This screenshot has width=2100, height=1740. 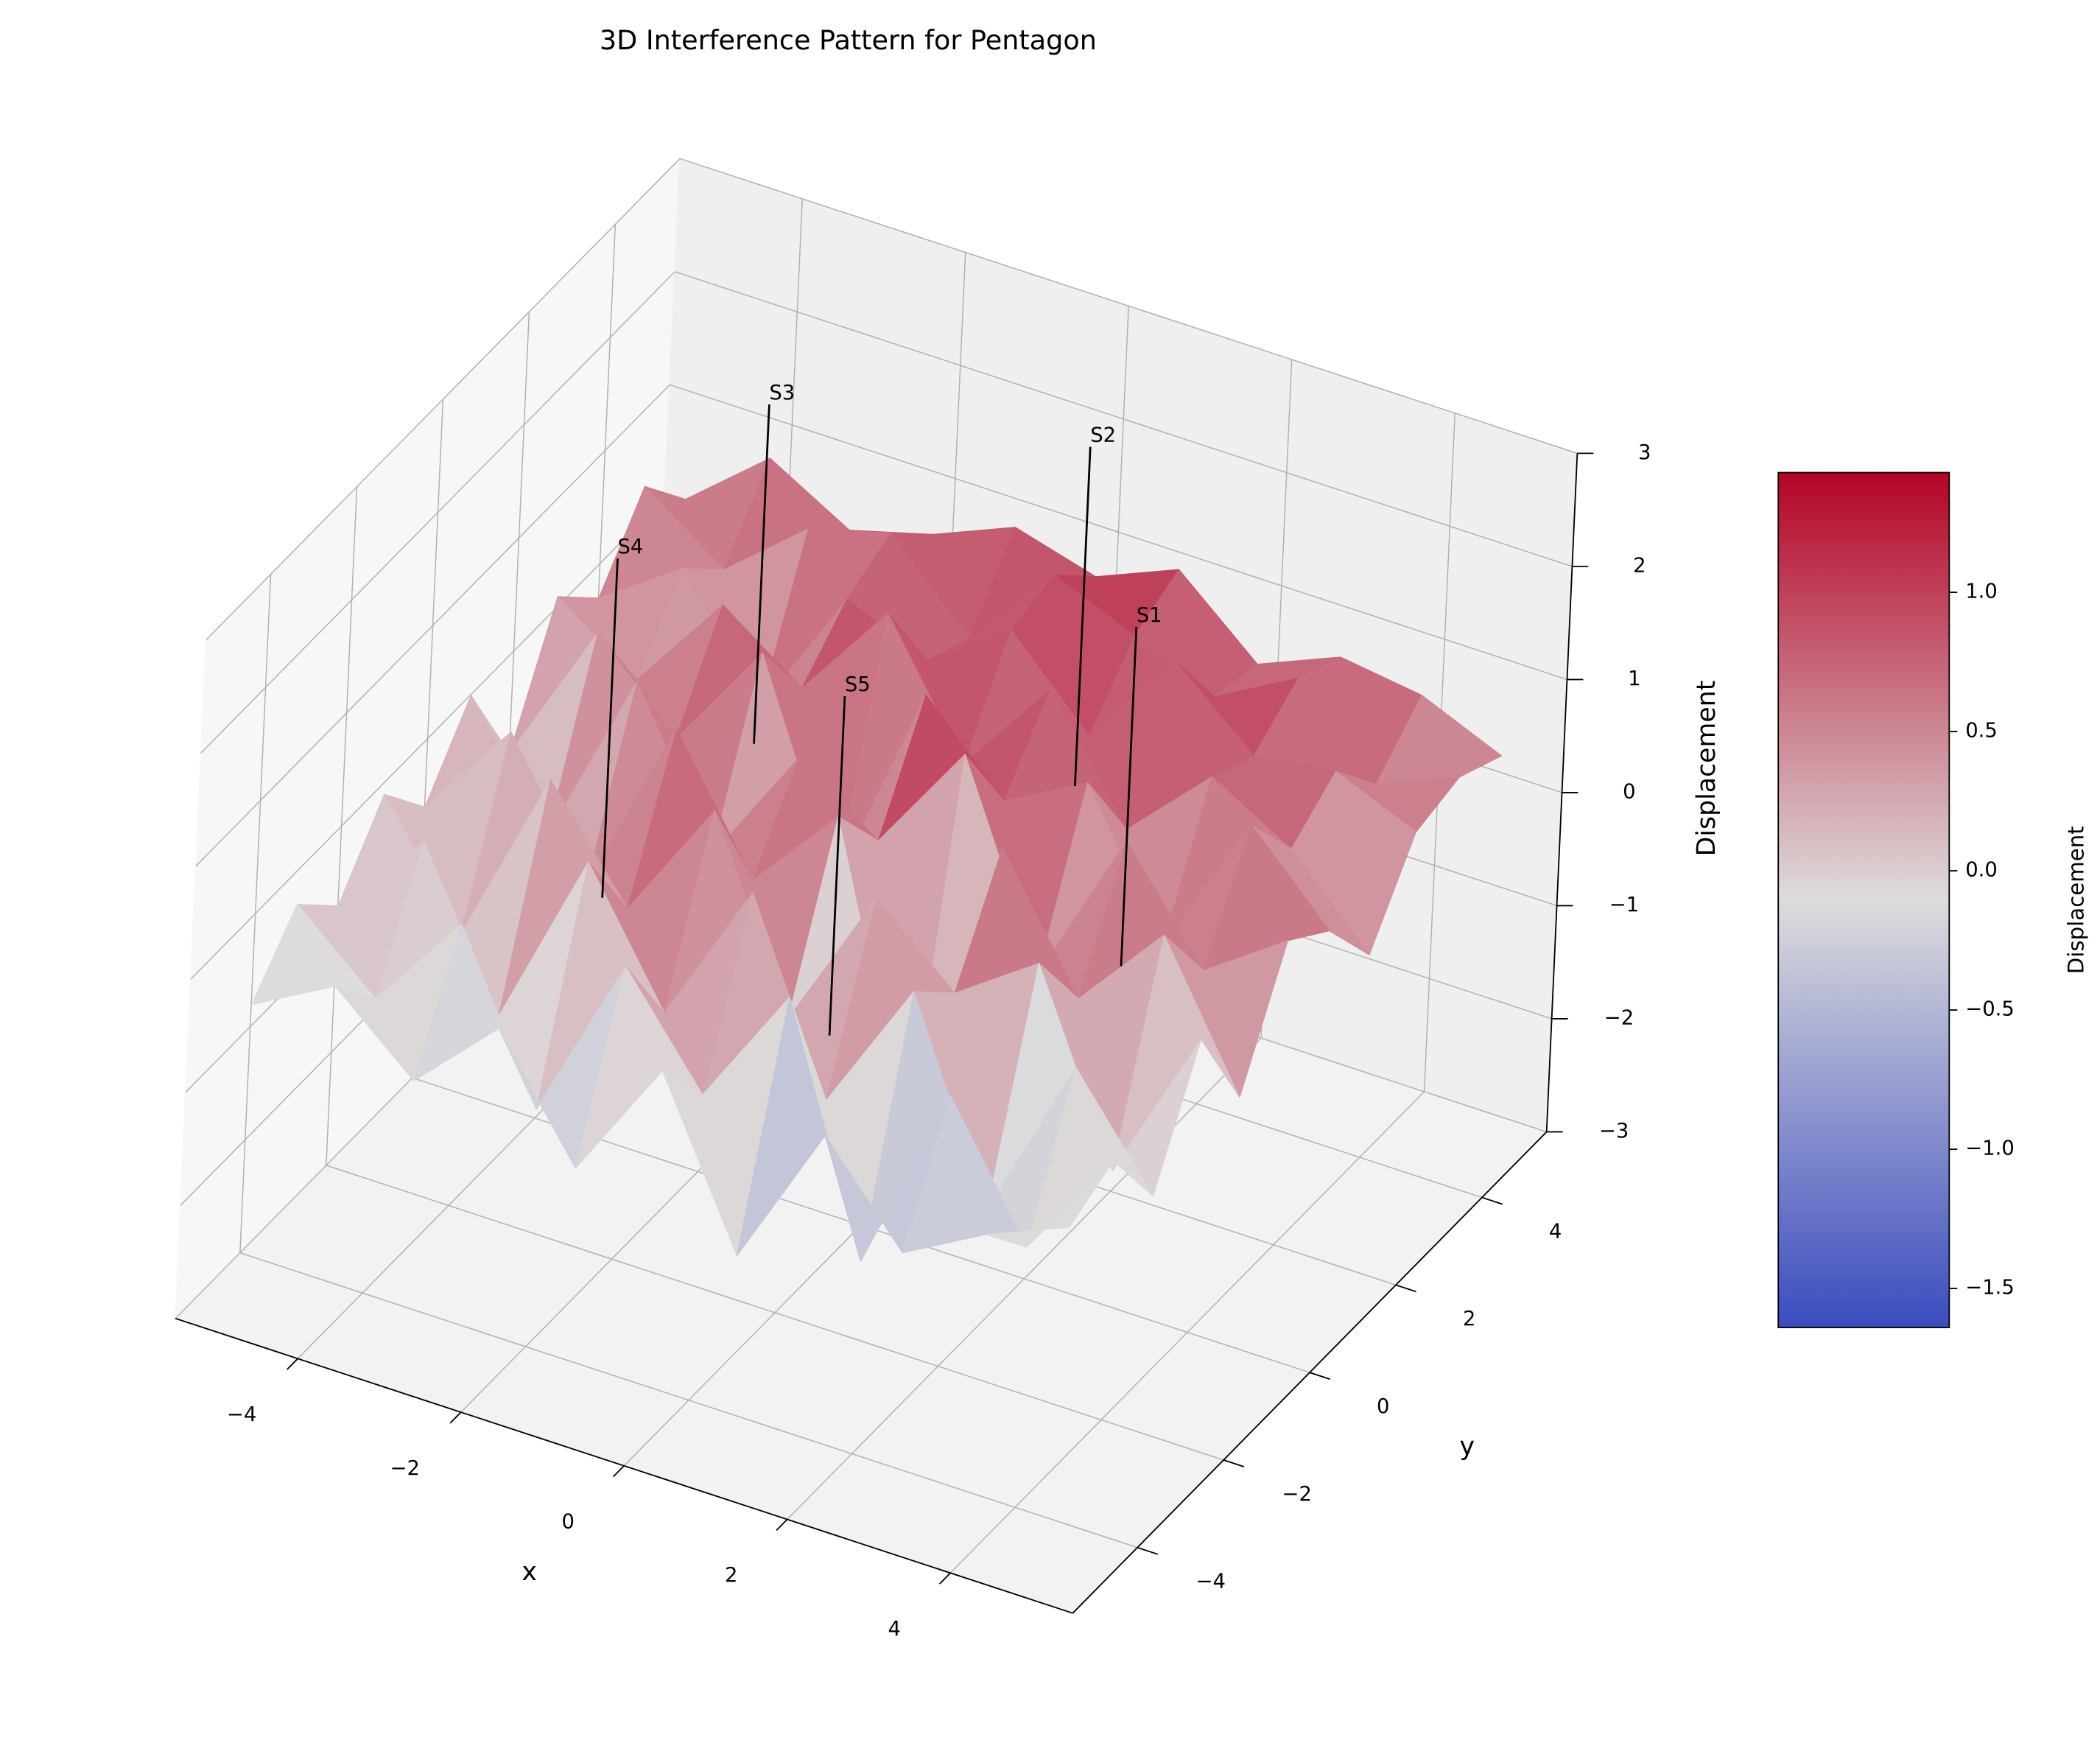 I want to click on colorbar-tick-label: −1.5, so click(x=1990, y=1288).